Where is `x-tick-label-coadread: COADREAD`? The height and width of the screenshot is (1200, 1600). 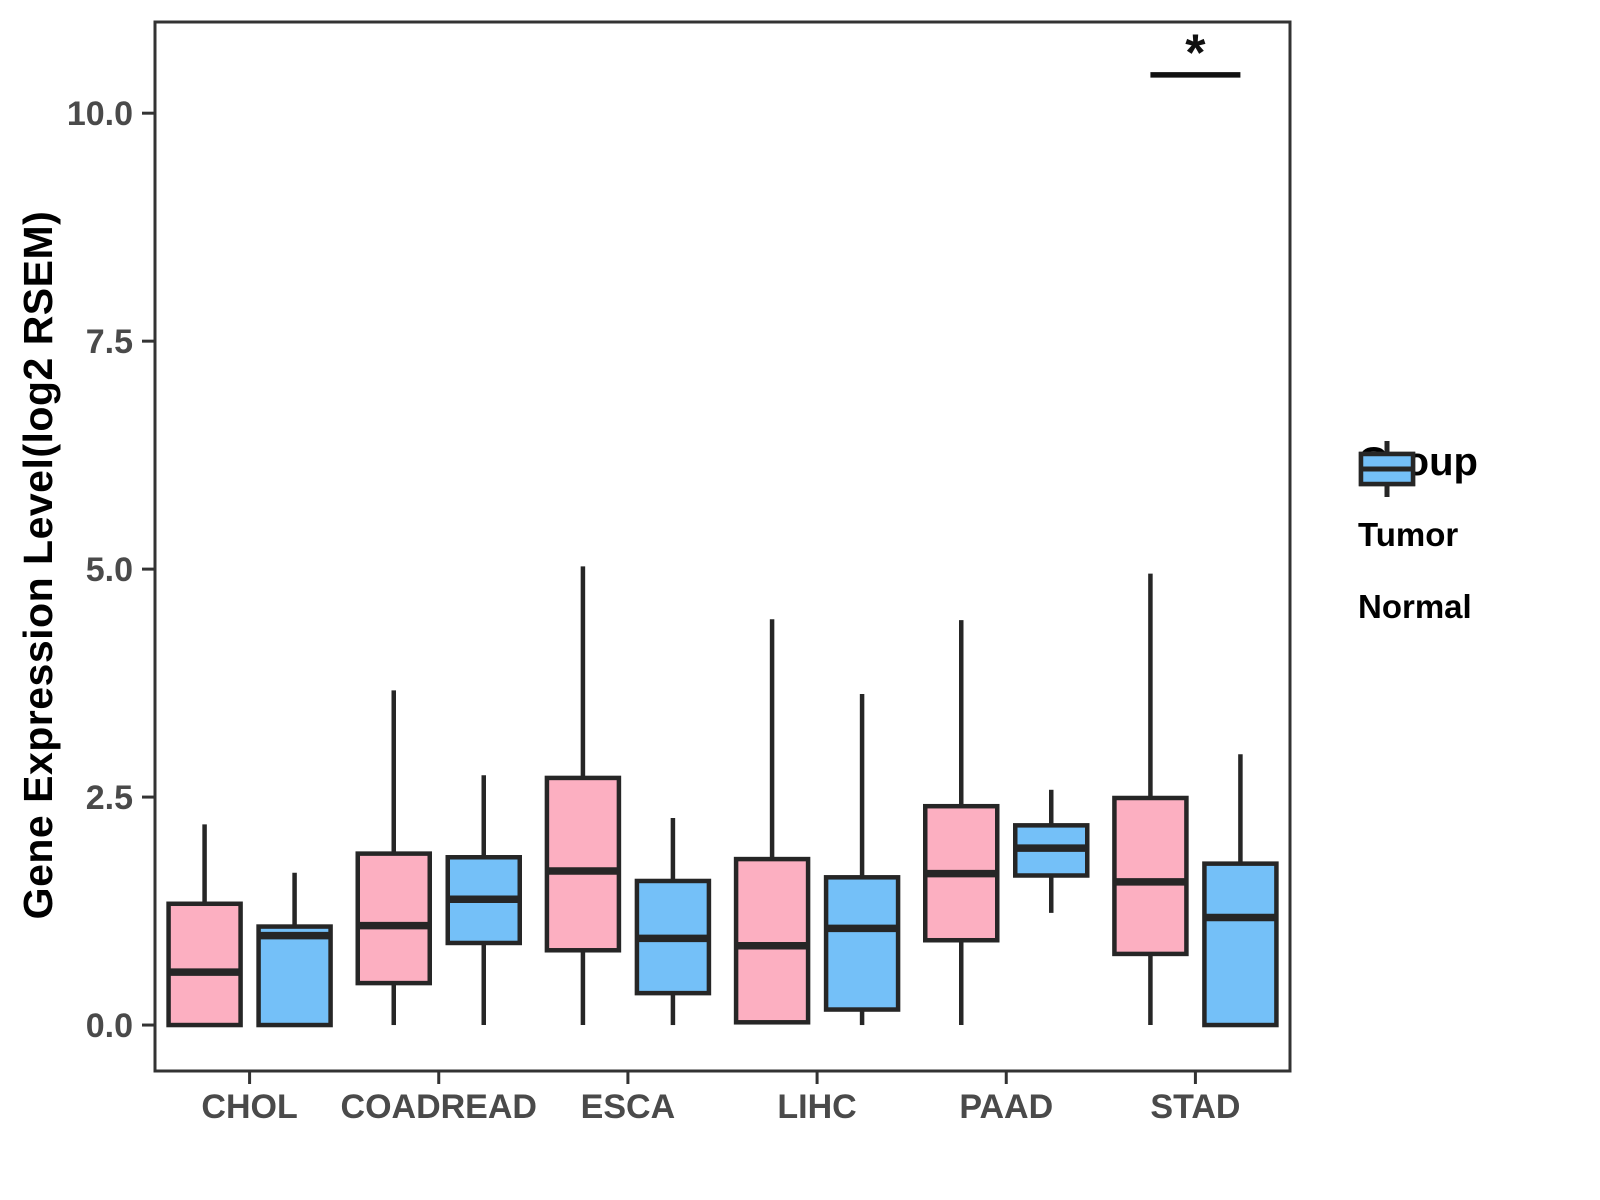
x-tick-label-coadread: COADREAD is located at coordinates (439, 1107).